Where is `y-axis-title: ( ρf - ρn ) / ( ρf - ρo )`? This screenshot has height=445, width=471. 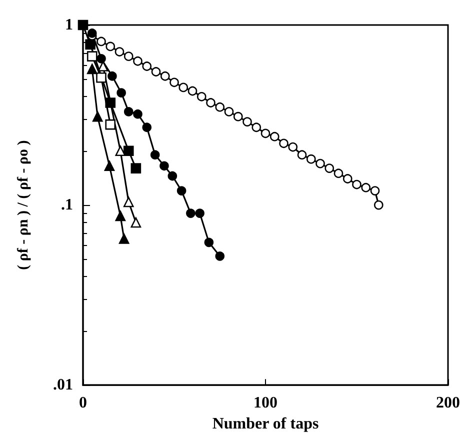
y-axis-title: ( ρf - ρn ) / ( ρf - ρo ) is located at coordinates (24, 205).